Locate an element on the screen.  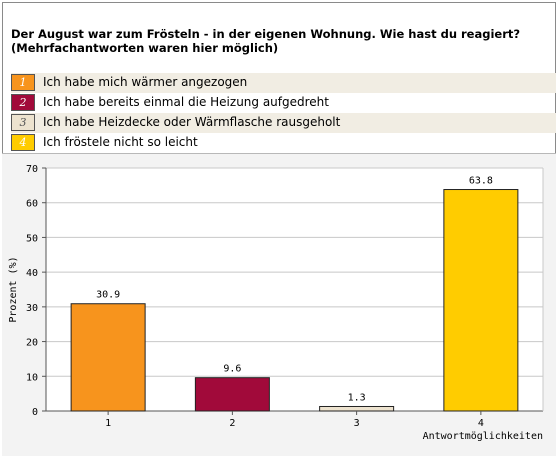
x-tick-label: 4 is located at coordinates (481, 423).